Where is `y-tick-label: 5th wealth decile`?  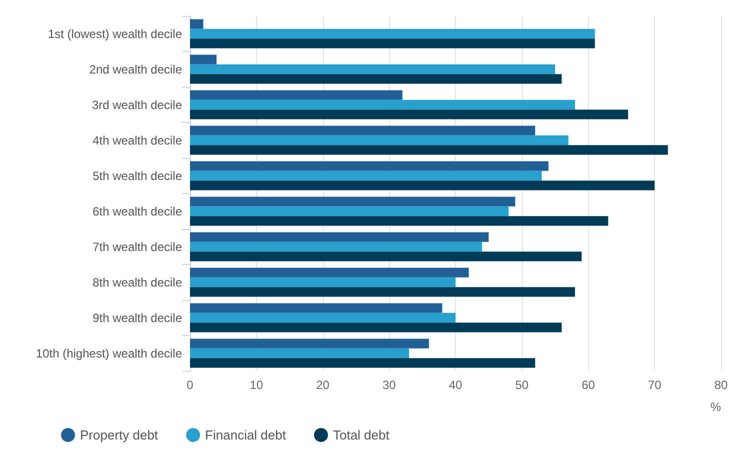
y-tick-label: 5th wealth decile is located at coordinates (137, 175).